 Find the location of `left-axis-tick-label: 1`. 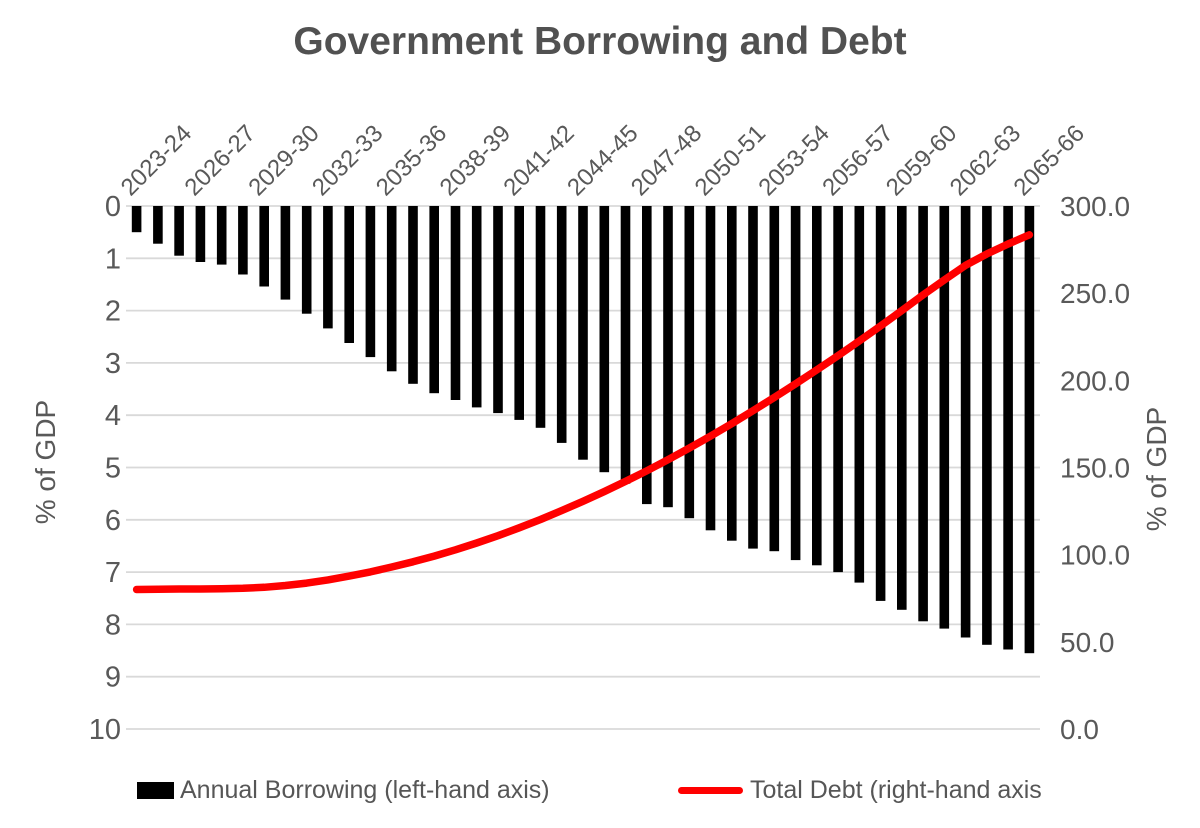

left-axis-tick-label: 1 is located at coordinates (113, 259).